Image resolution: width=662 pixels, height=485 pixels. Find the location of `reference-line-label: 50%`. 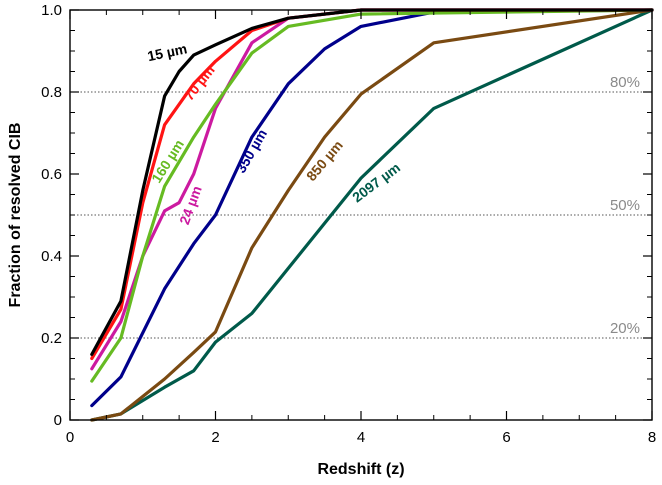

reference-line-label: 50% is located at coordinates (625, 205).